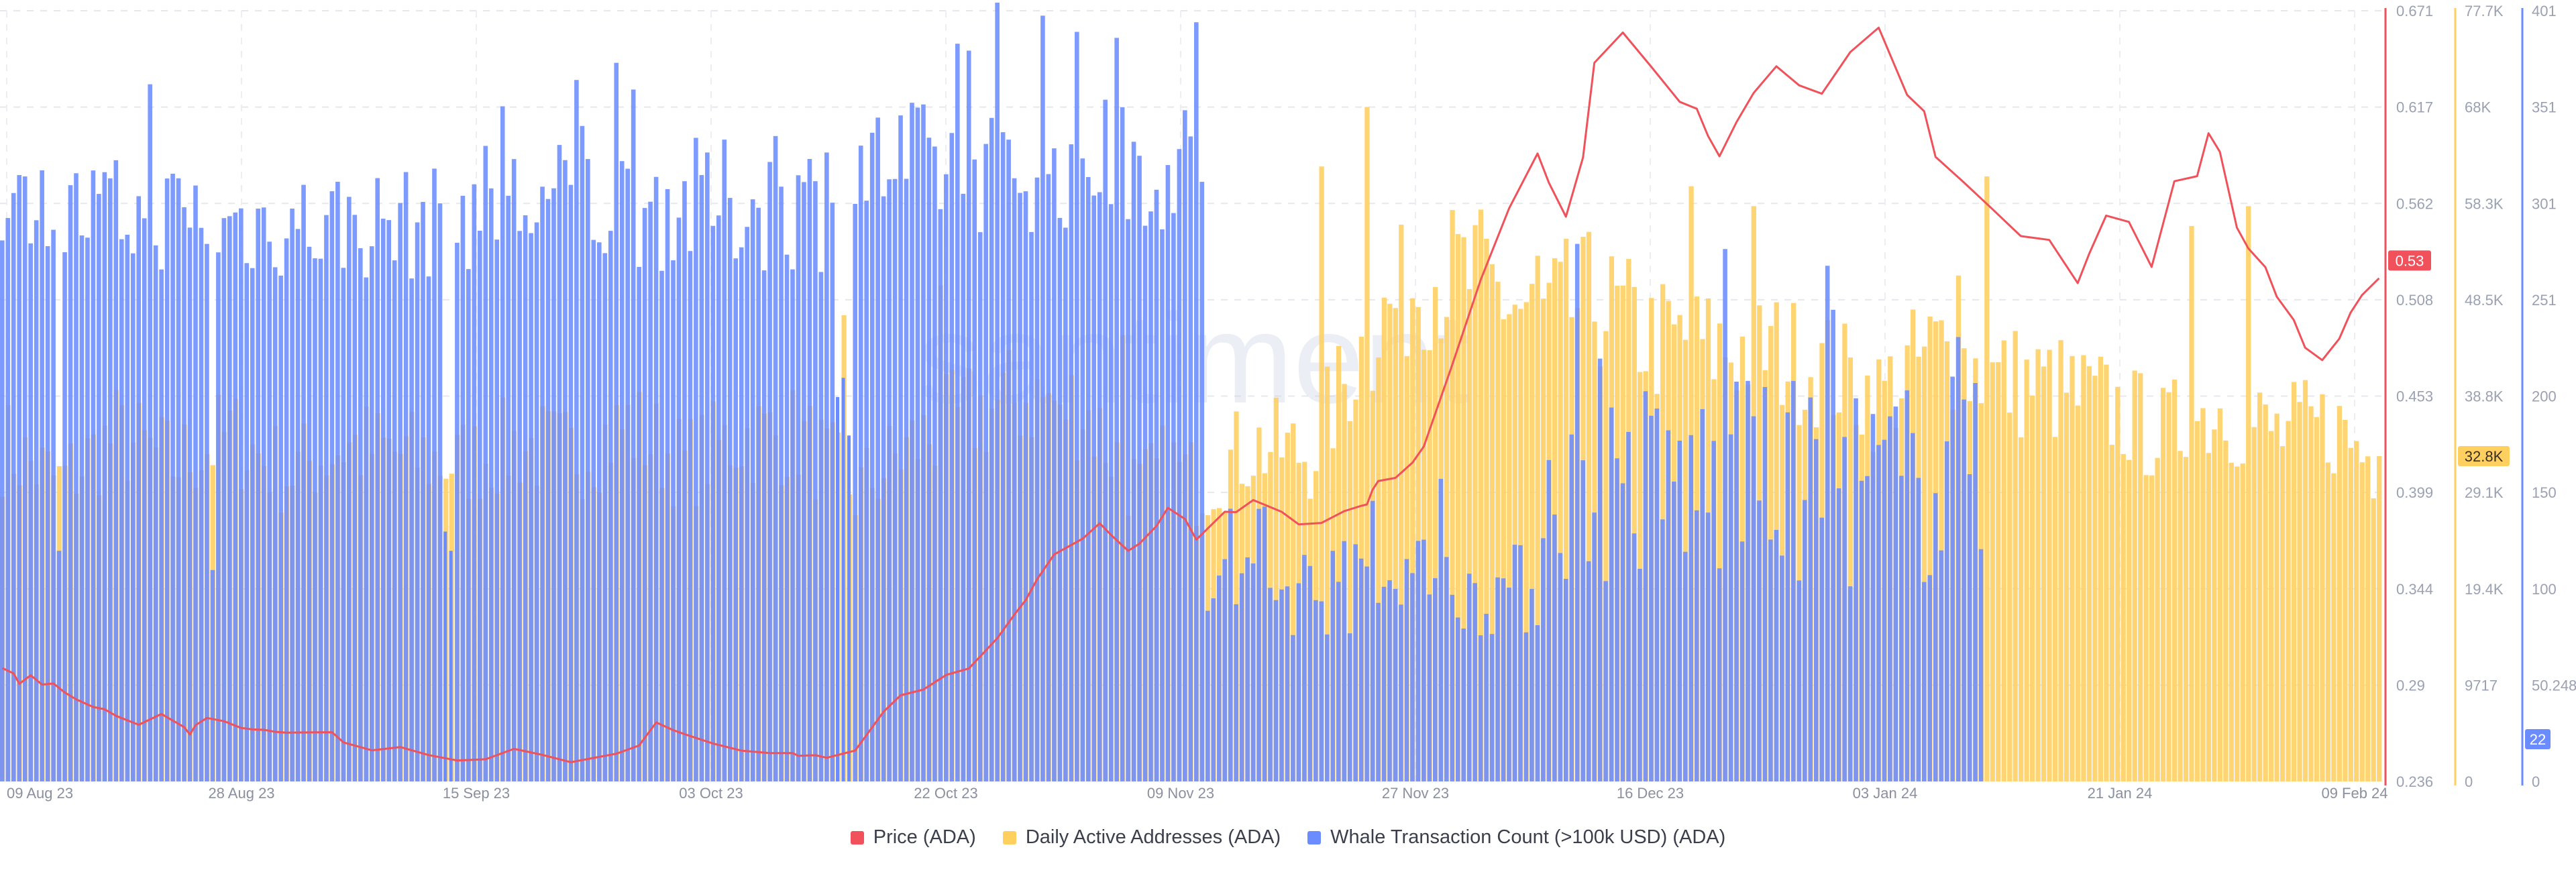 This screenshot has width=2576, height=872. I want to click on price-axis-tick-label: 0.399, so click(2414, 493).